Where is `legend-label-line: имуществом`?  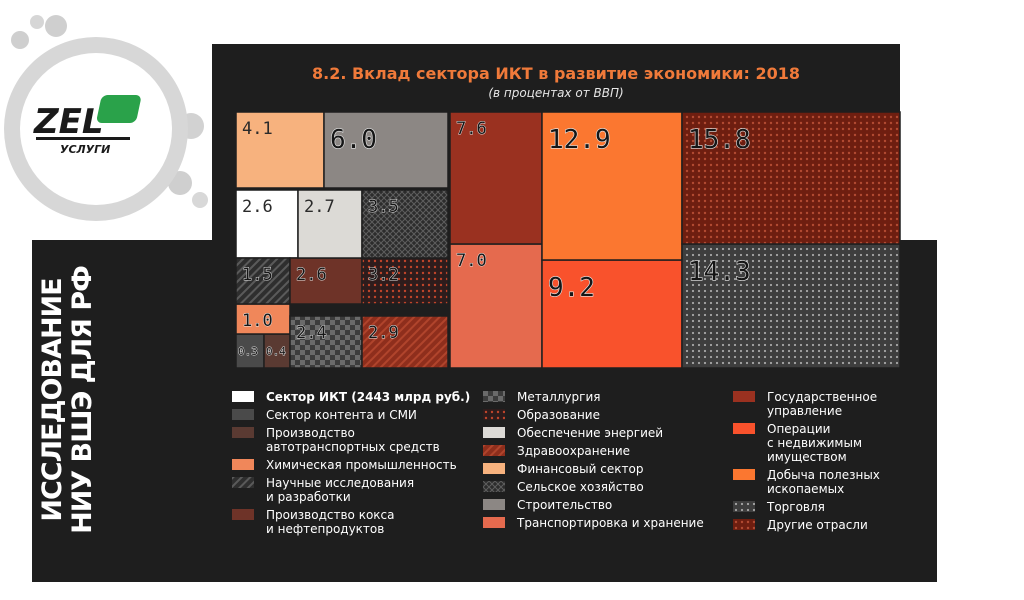
legend-label-line: имуществом is located at coordinates (807, 457).